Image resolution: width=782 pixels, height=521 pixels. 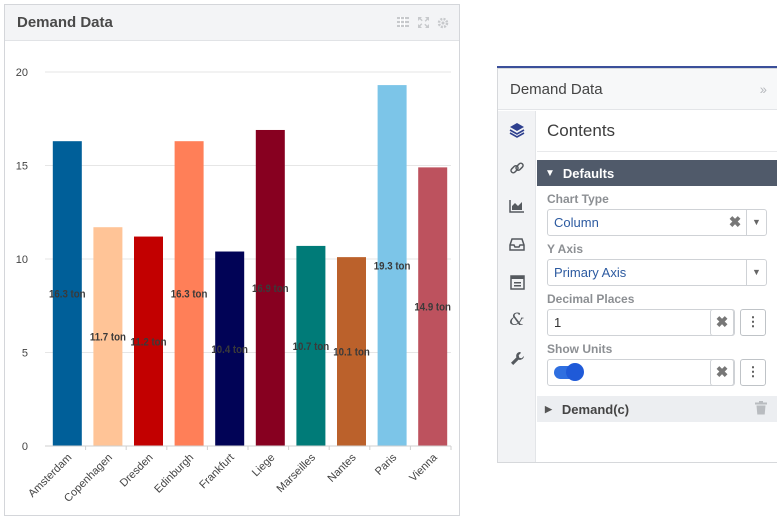 What do you see at coordinates (558, 322) in the screenshot?
I see `decimal-places-value: 1` at bounding box center [558, 322].